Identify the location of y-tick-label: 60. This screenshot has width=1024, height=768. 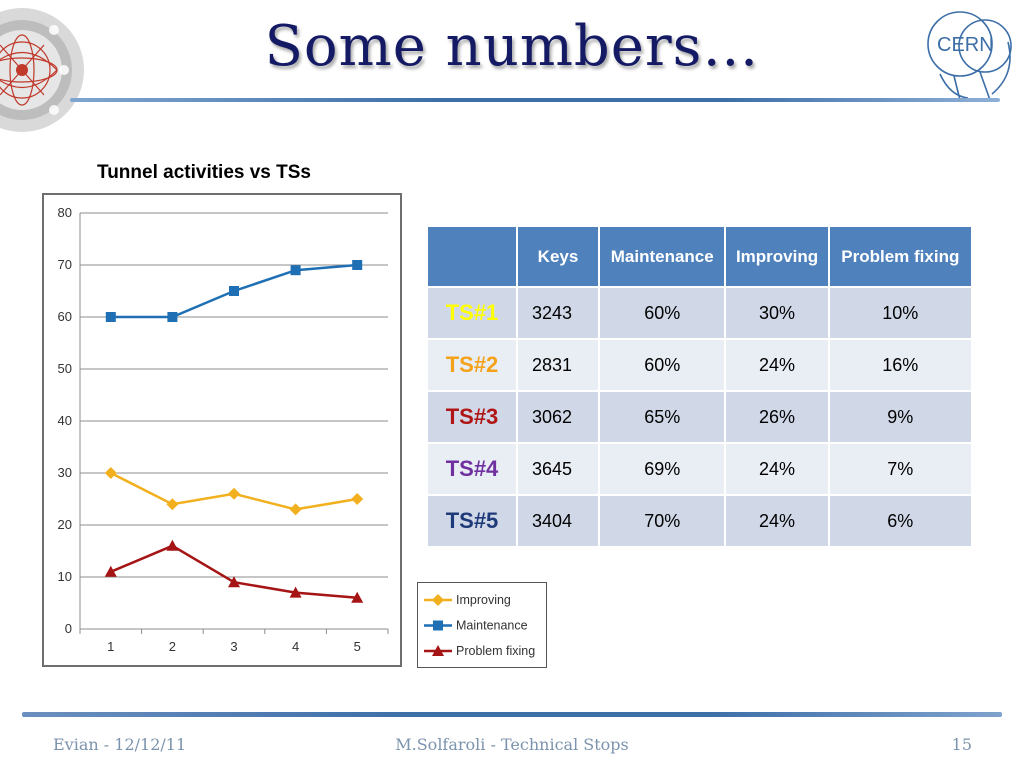
(65, 316).